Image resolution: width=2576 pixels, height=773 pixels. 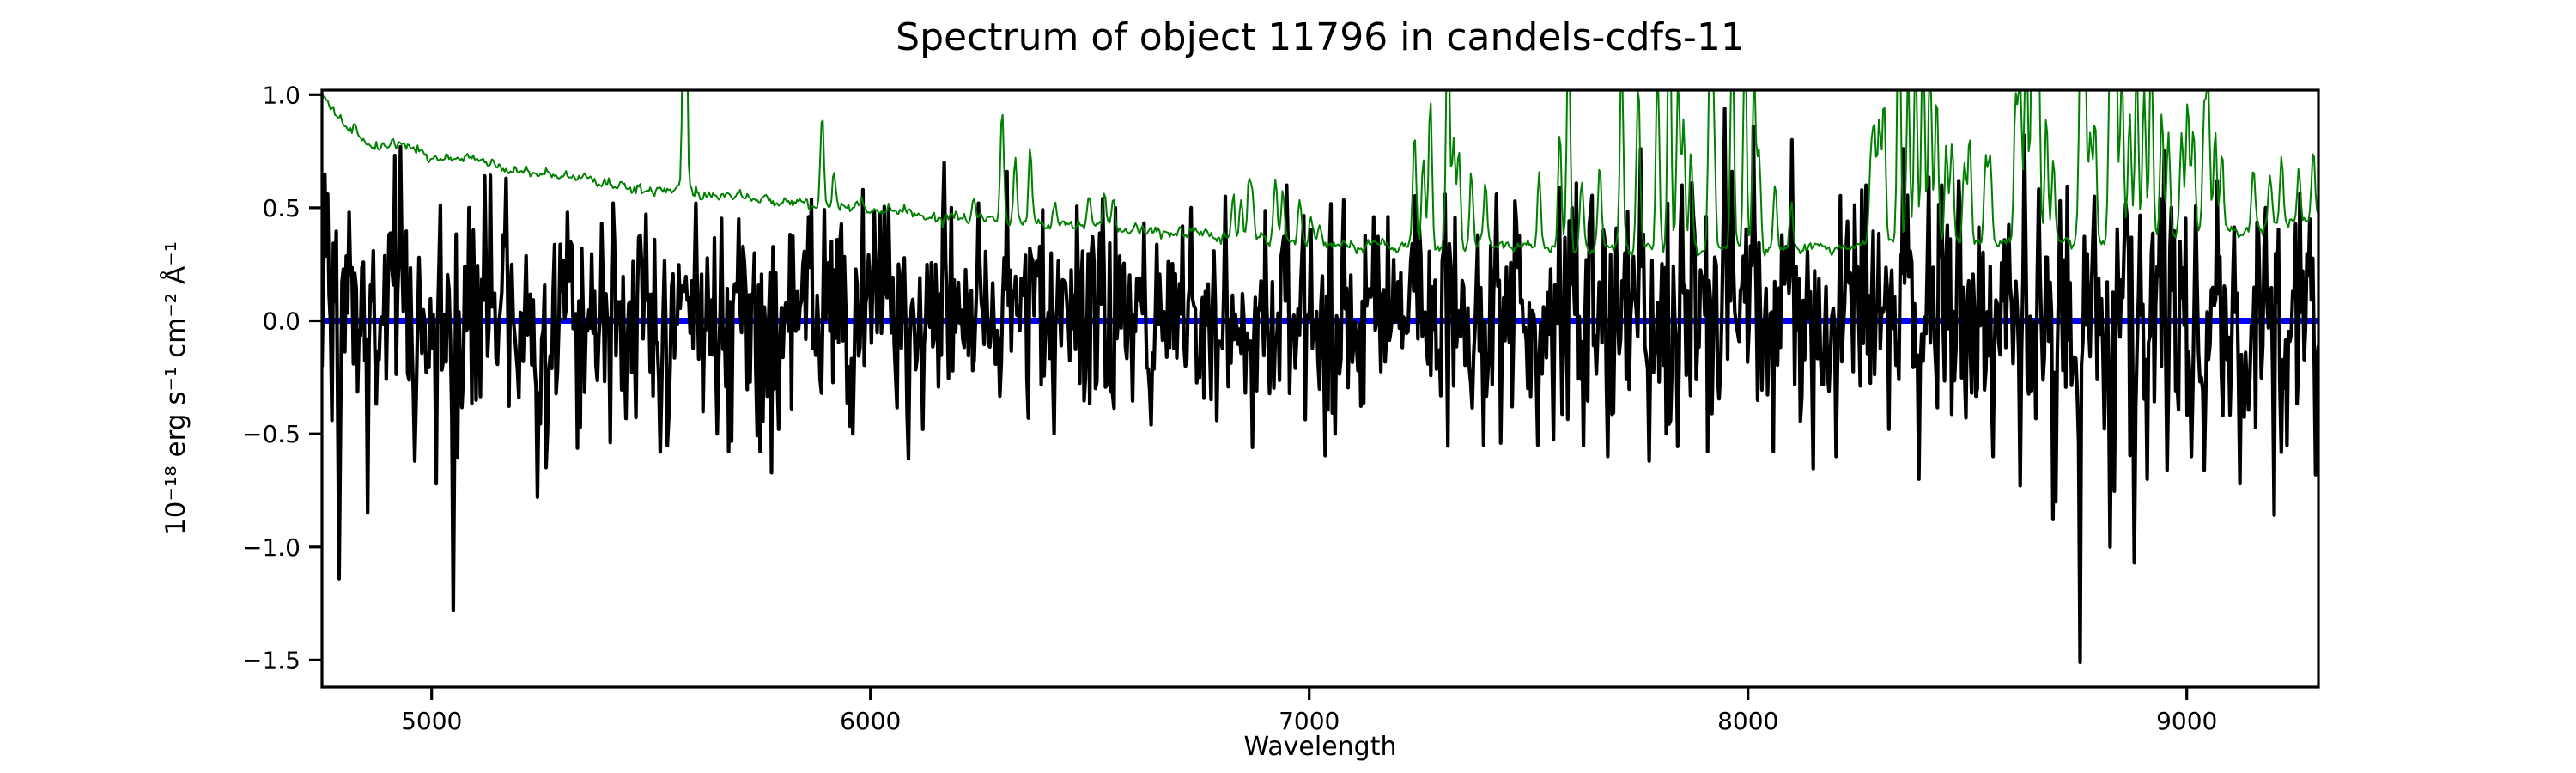 I want to click on y-tick-label: 1.0, so click(x=281, y=95).